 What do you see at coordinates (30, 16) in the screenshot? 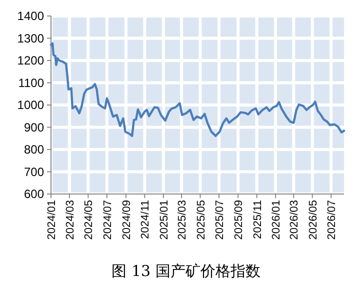
I see `y-tick-label: 1400` at bounding box center [30, 16].